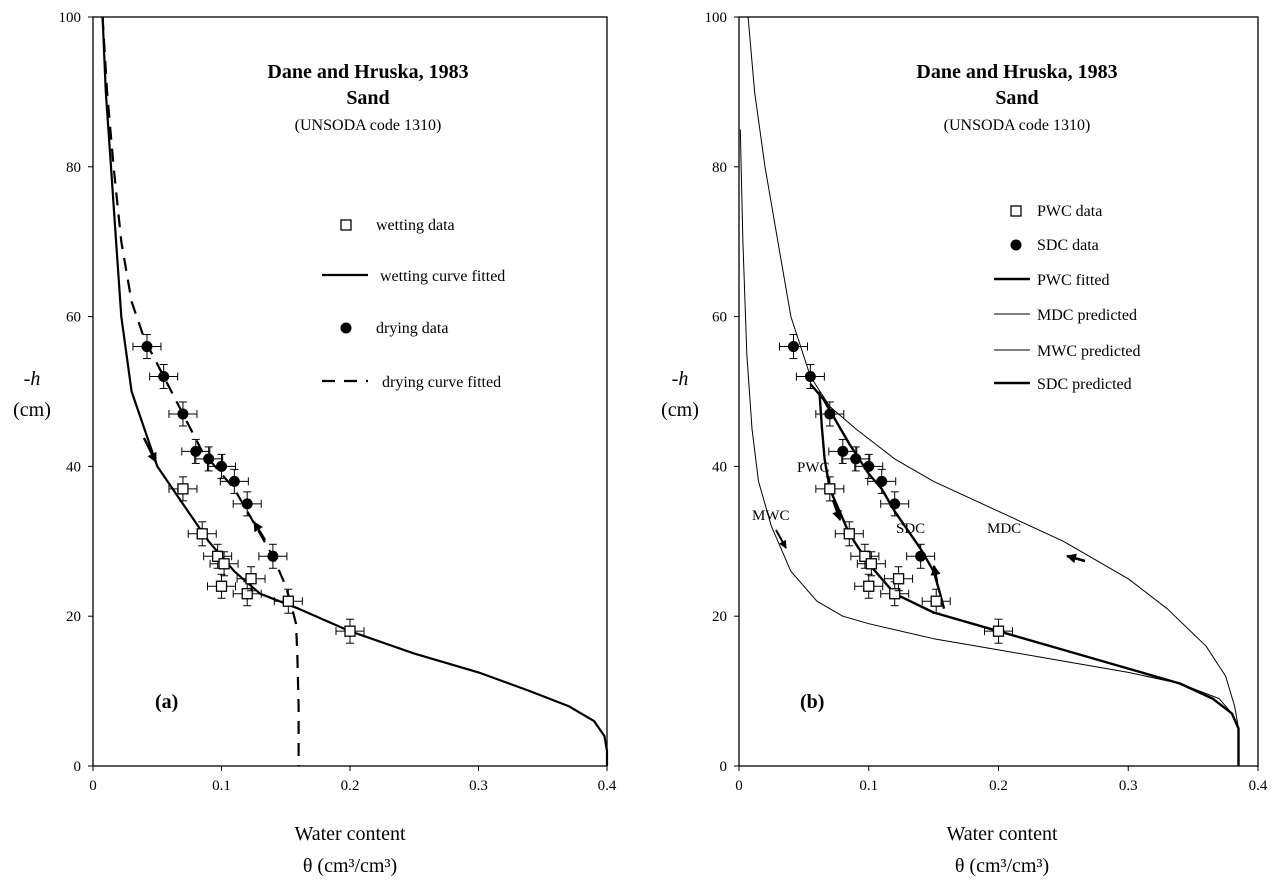  I want to click on legend-b-mwc: MWC predicted, so click(1089, 351).